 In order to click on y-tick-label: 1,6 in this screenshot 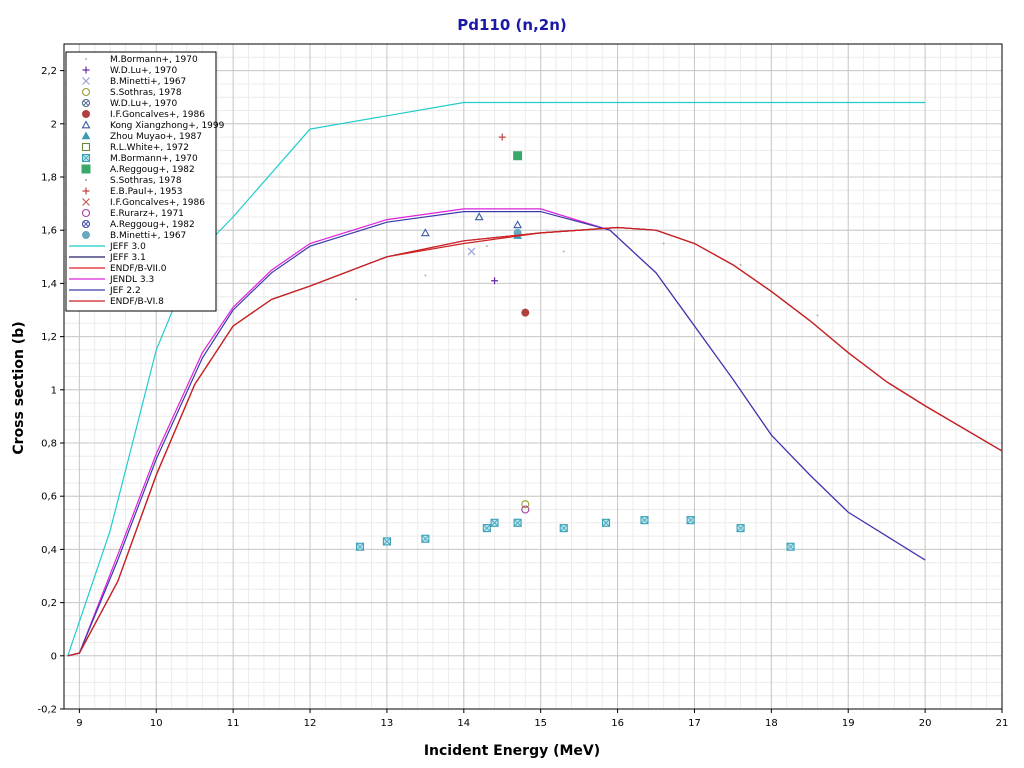, I will do `click(49, 231)`.